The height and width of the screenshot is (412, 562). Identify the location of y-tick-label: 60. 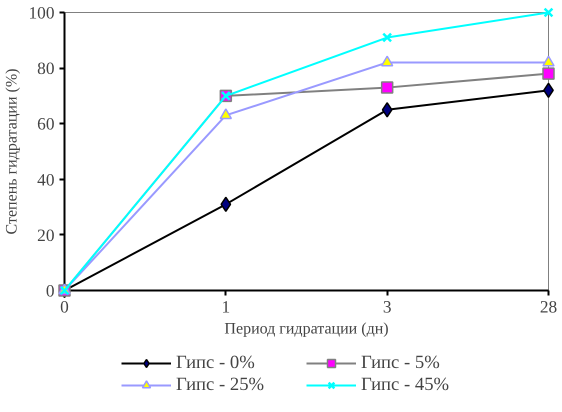
(45, 124).